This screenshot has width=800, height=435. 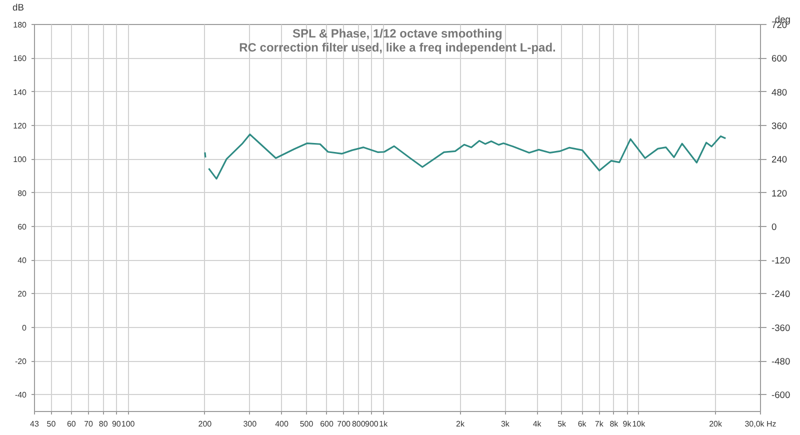 I want to click on y-tick-label: 80, so click(x=23, y=193).